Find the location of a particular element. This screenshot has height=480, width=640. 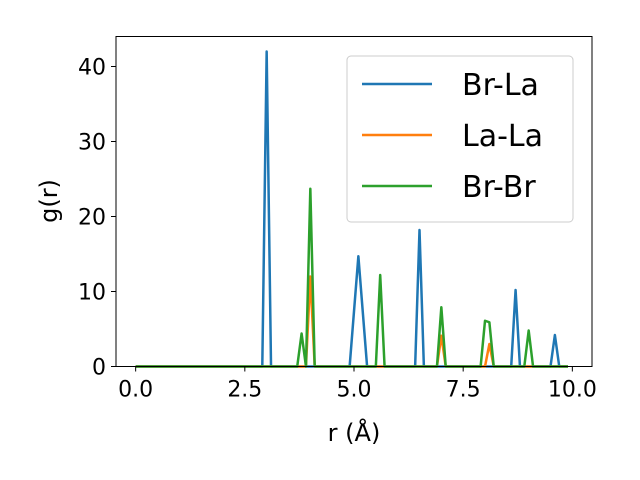

x-tick-label: 5.0 is located at coordinates (354, 390).